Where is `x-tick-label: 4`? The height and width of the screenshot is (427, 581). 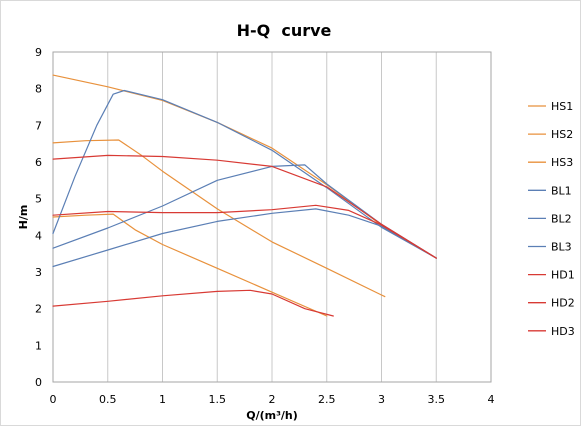 x-tick-label: 4 is located at coordinates (491, 399).